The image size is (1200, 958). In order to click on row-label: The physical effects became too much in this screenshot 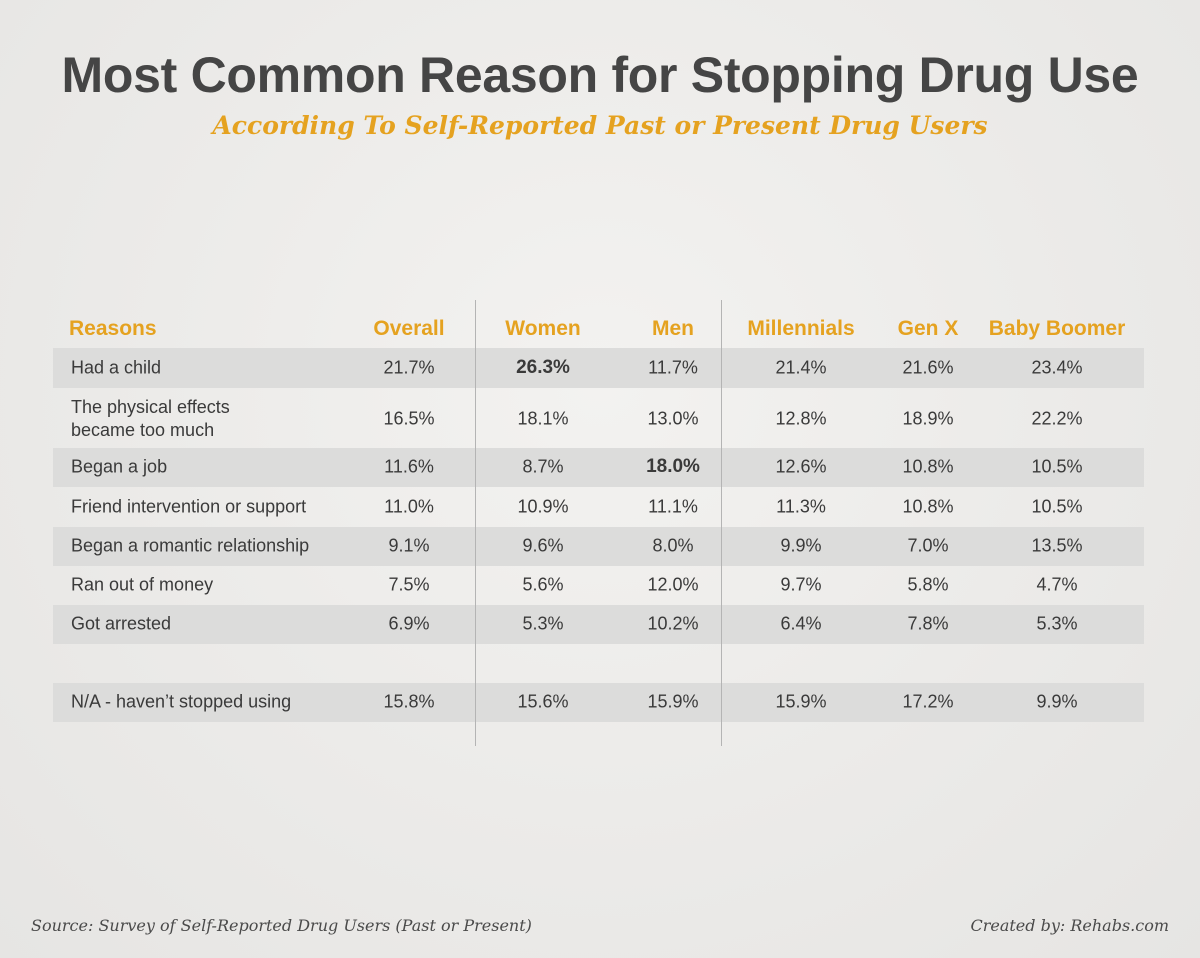, I will do `click(150, 418)`.